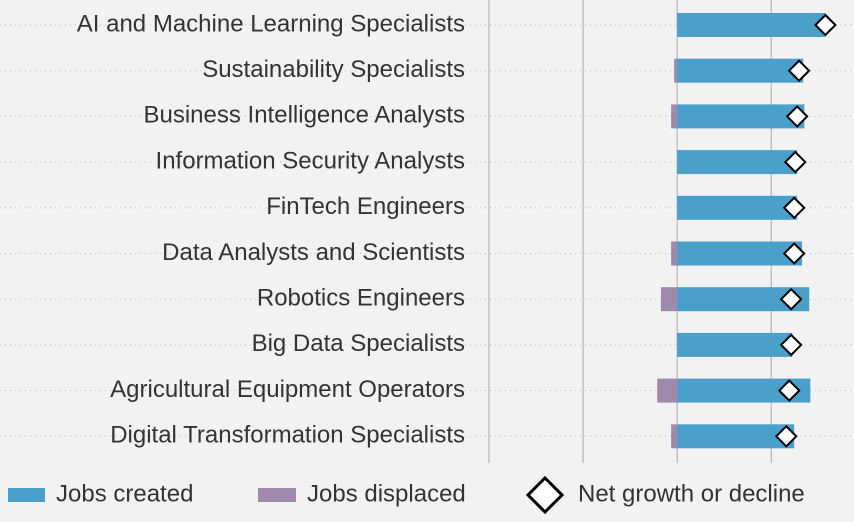 Image resolution: width=854 pixels, height=522 pixels. Describe the element at coordinates (287, 435) in the screenshot. I see `category-label: Digital Transformation Specialists` at that location.